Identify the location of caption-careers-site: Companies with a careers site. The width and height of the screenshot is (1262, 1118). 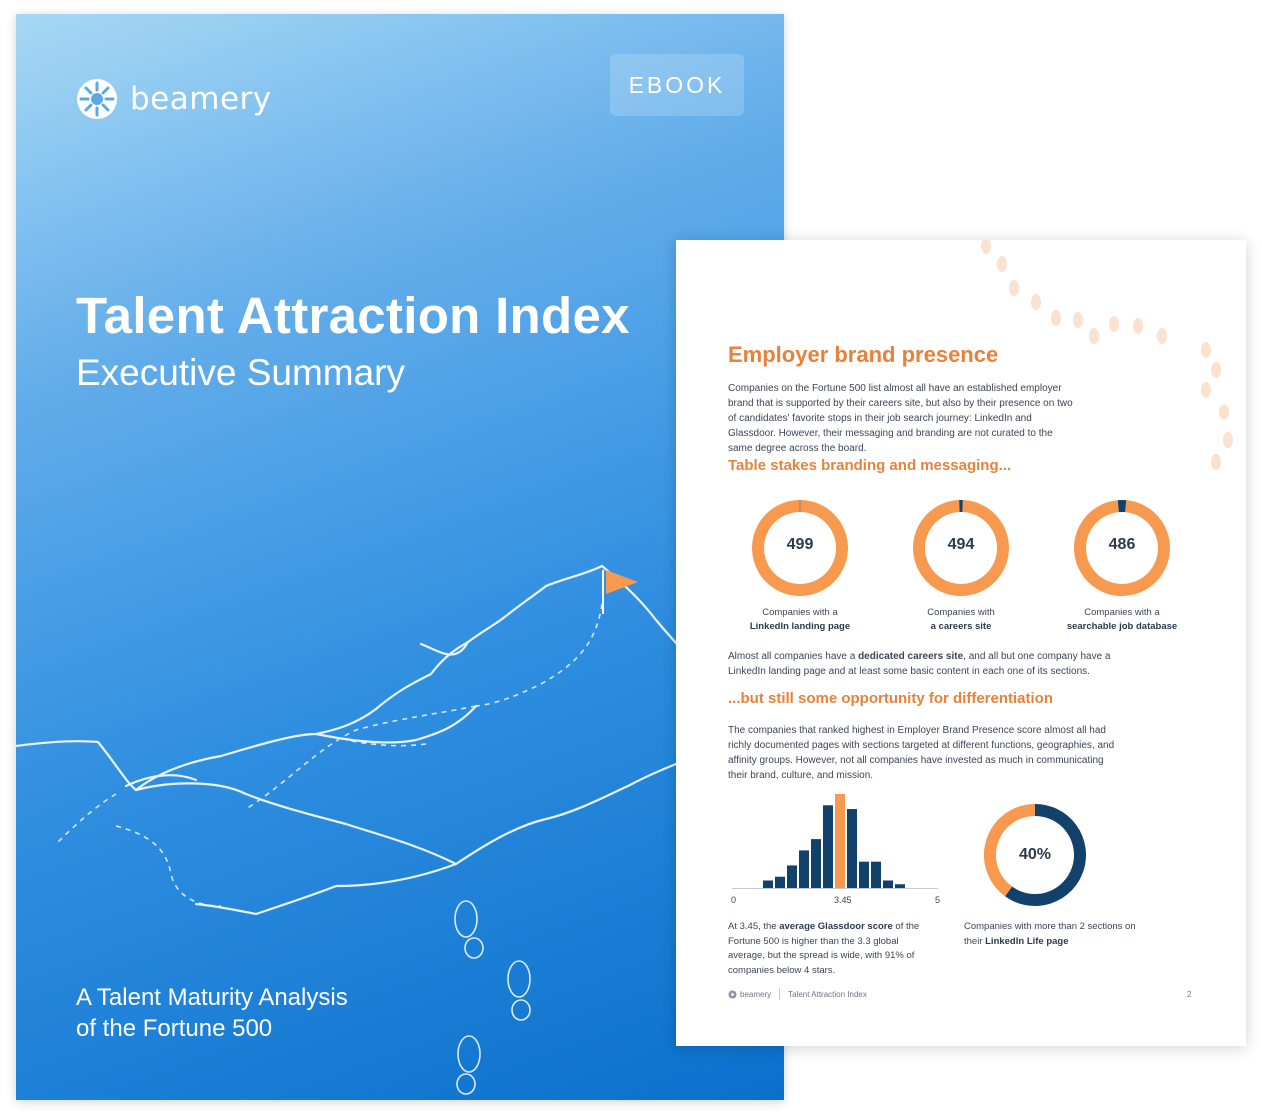
(961, 620).